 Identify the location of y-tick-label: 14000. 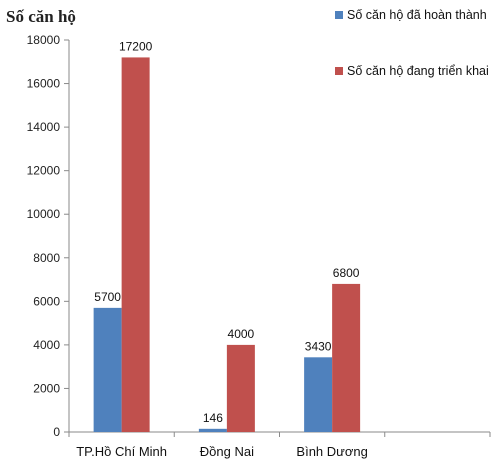
(44, 127).